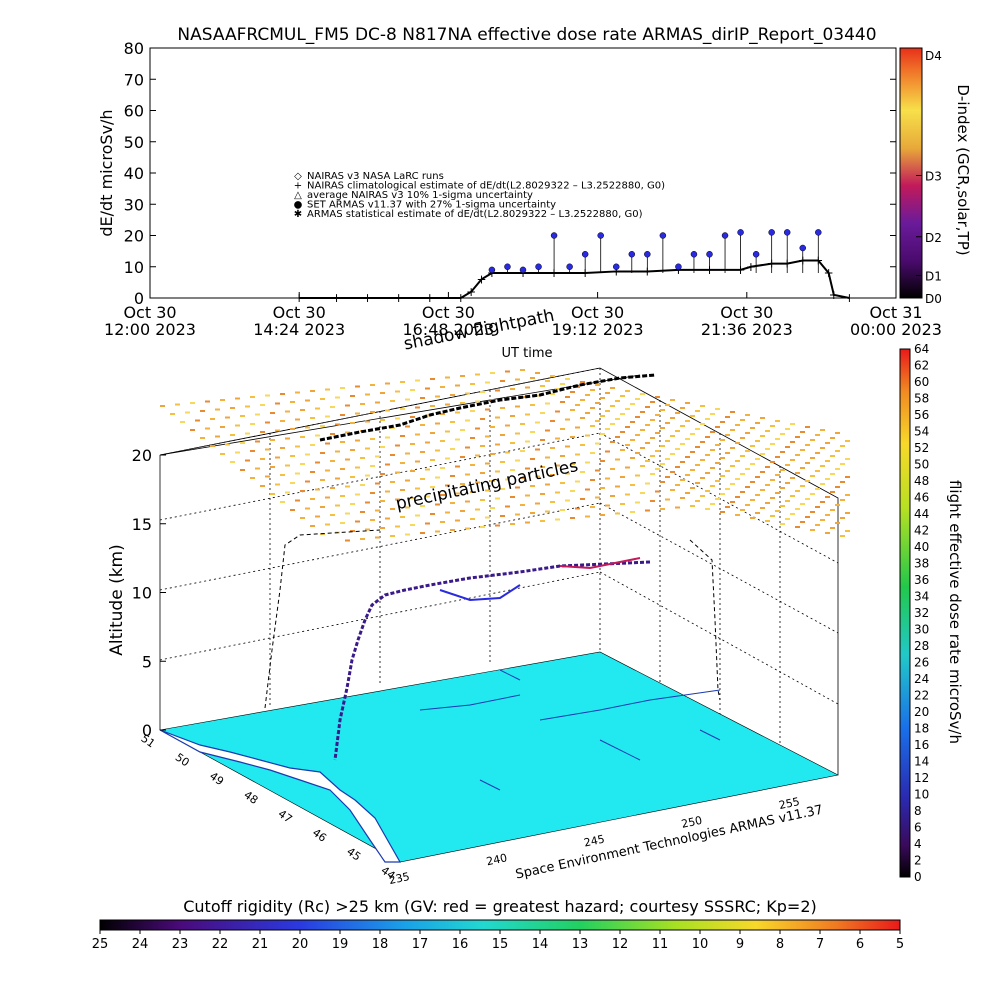  I want to click on legend-entry: NAIRAS v3 NASA LaRC runs, so click(375, 176).